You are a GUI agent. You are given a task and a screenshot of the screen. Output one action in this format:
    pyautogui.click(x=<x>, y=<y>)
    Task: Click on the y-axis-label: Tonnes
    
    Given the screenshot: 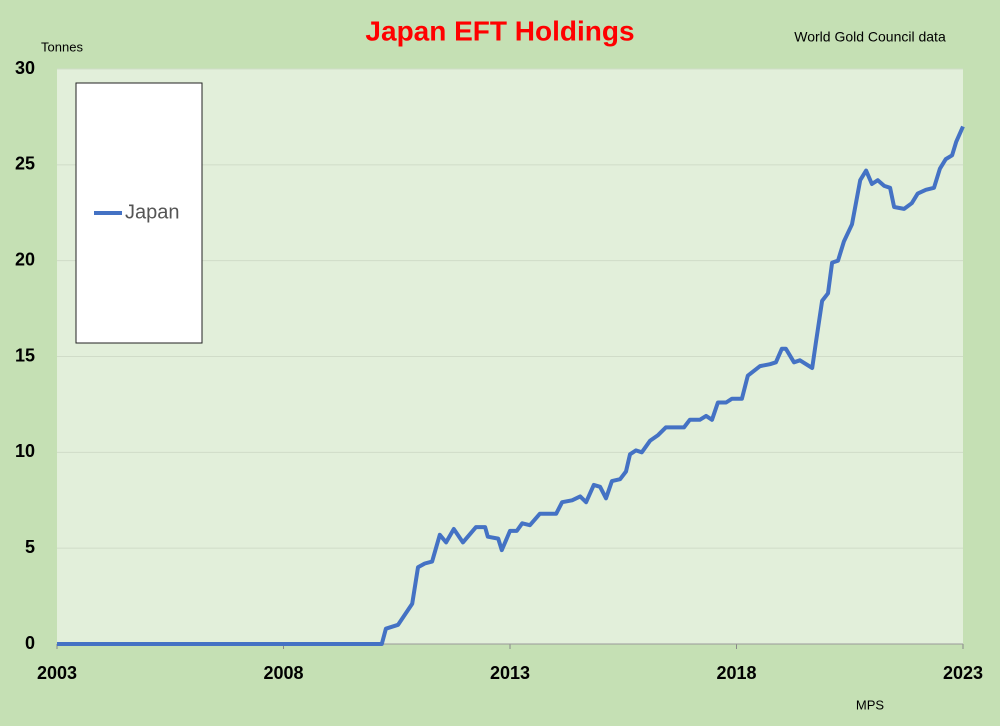 What is the action you would take?
    pyautogui.click(x=62, y=46)
    